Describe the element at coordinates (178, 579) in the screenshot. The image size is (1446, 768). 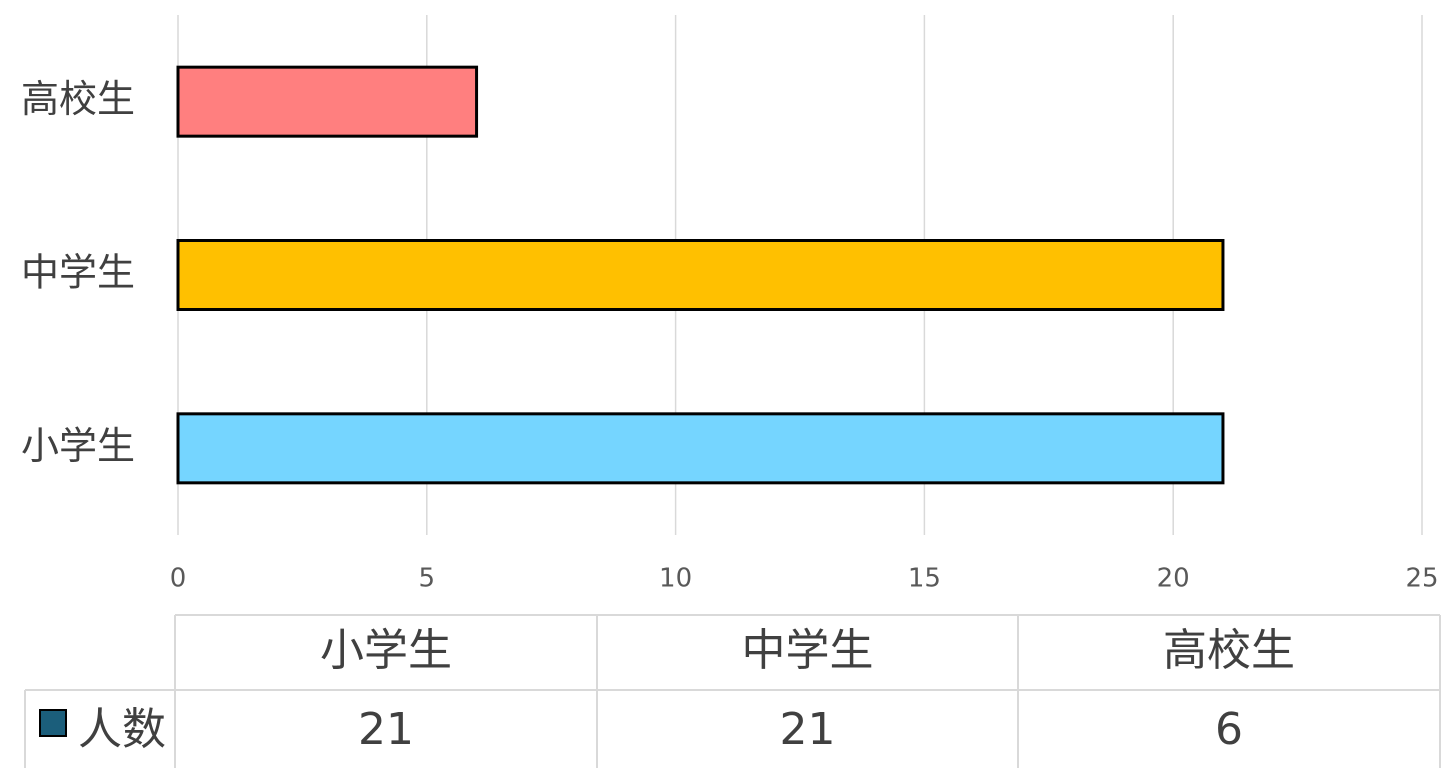
I see `x-tick-label: 0` at that location.